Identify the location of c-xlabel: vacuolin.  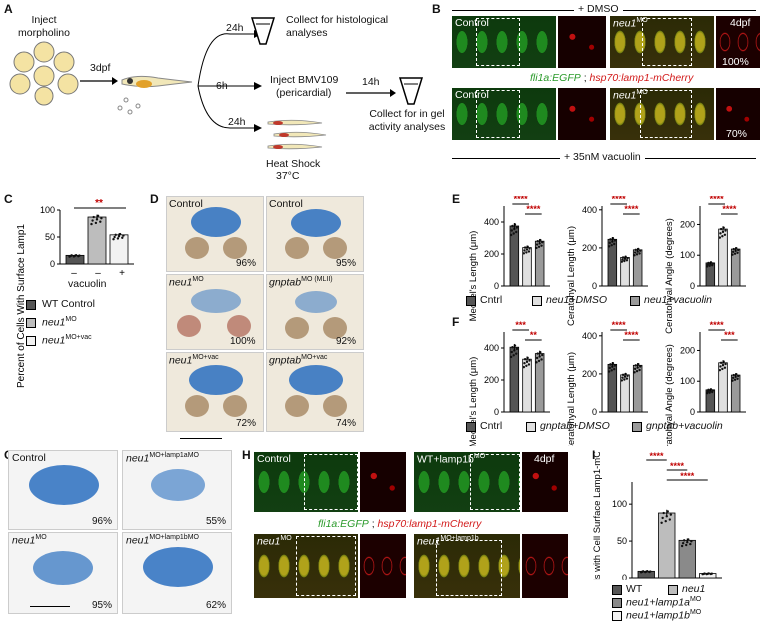
(87, 284).